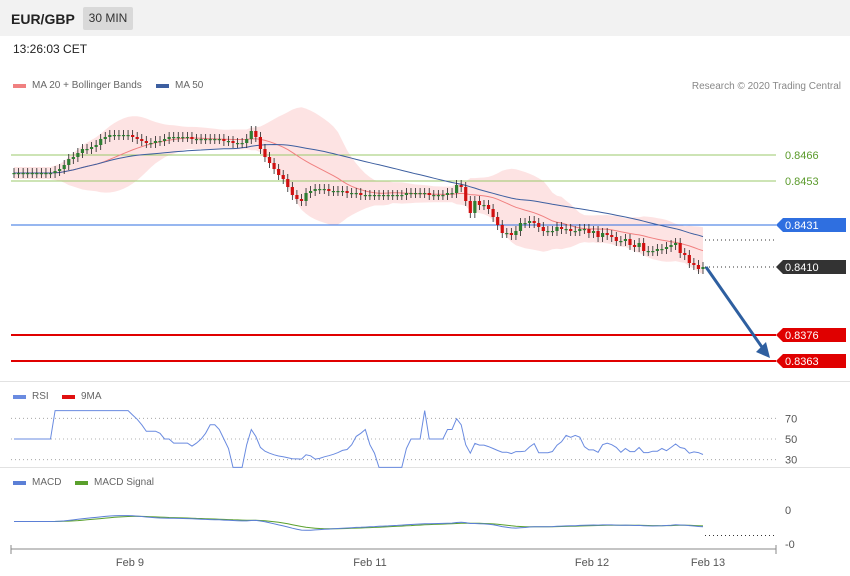 Image resolution: width=850 pixels, height=576 pixels. I want to click on rsi-tick-label: 50, so click(791, 440).